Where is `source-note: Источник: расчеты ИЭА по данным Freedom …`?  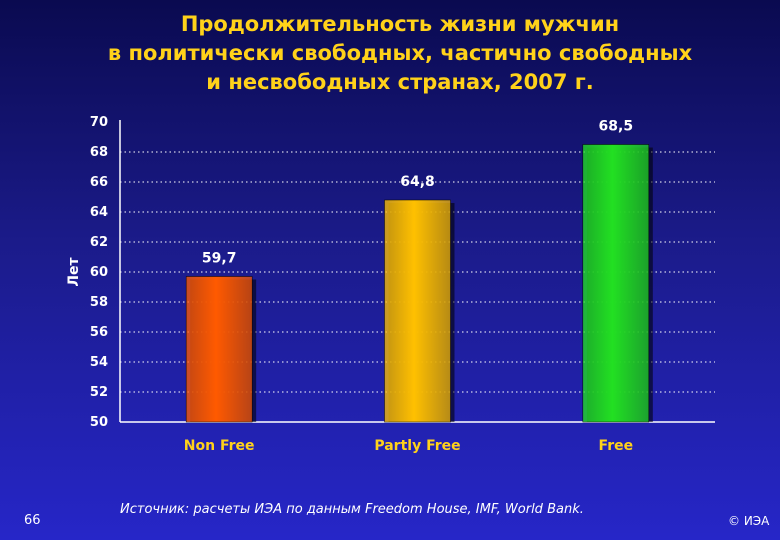 source-note: Источник: расчеты ИЭА по данным Freedom … is located at coordinates (352, 509).